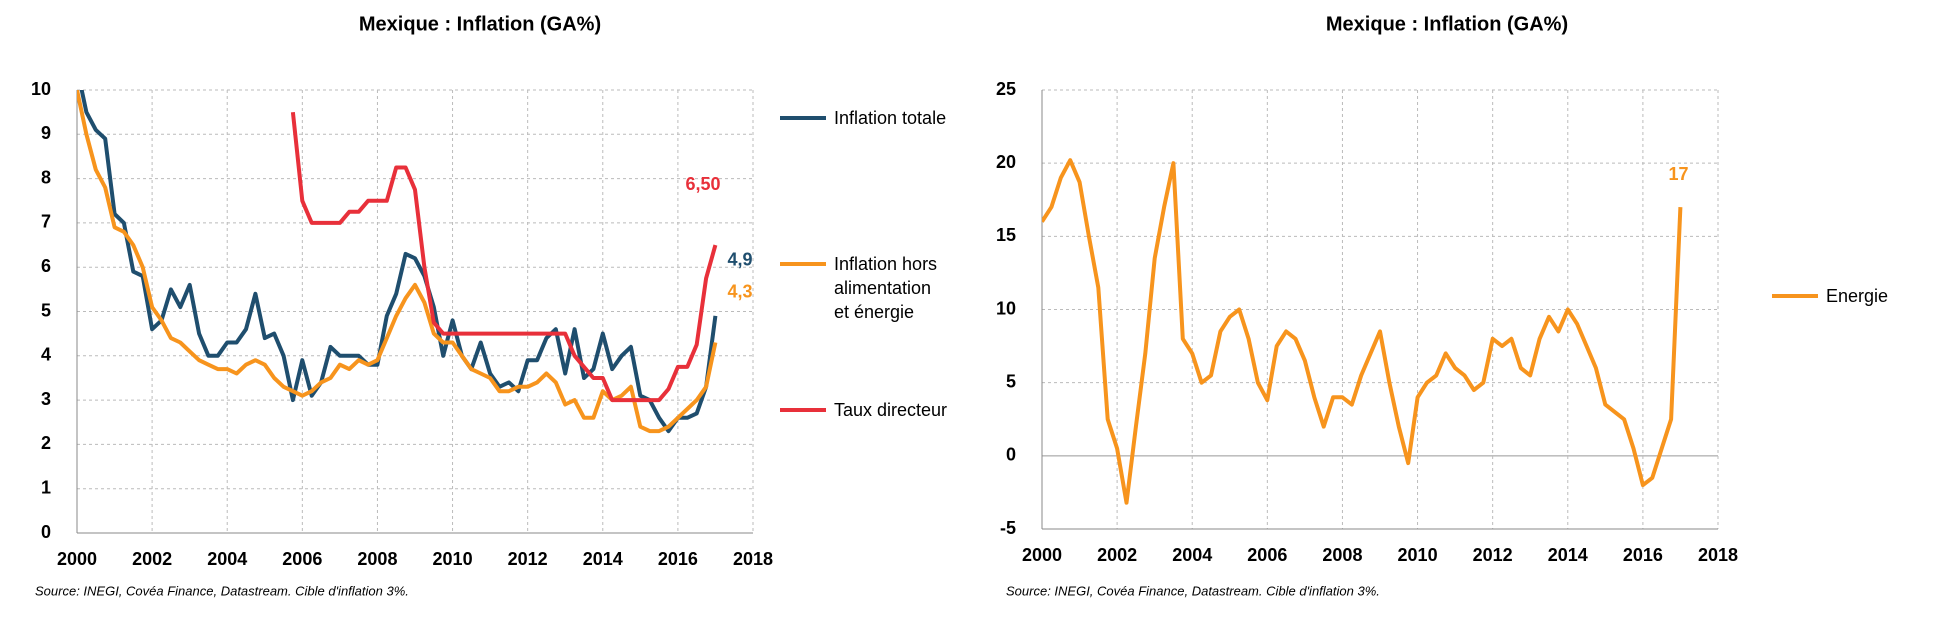  I want to click on y-tick-label: 8, so click(46, 177).